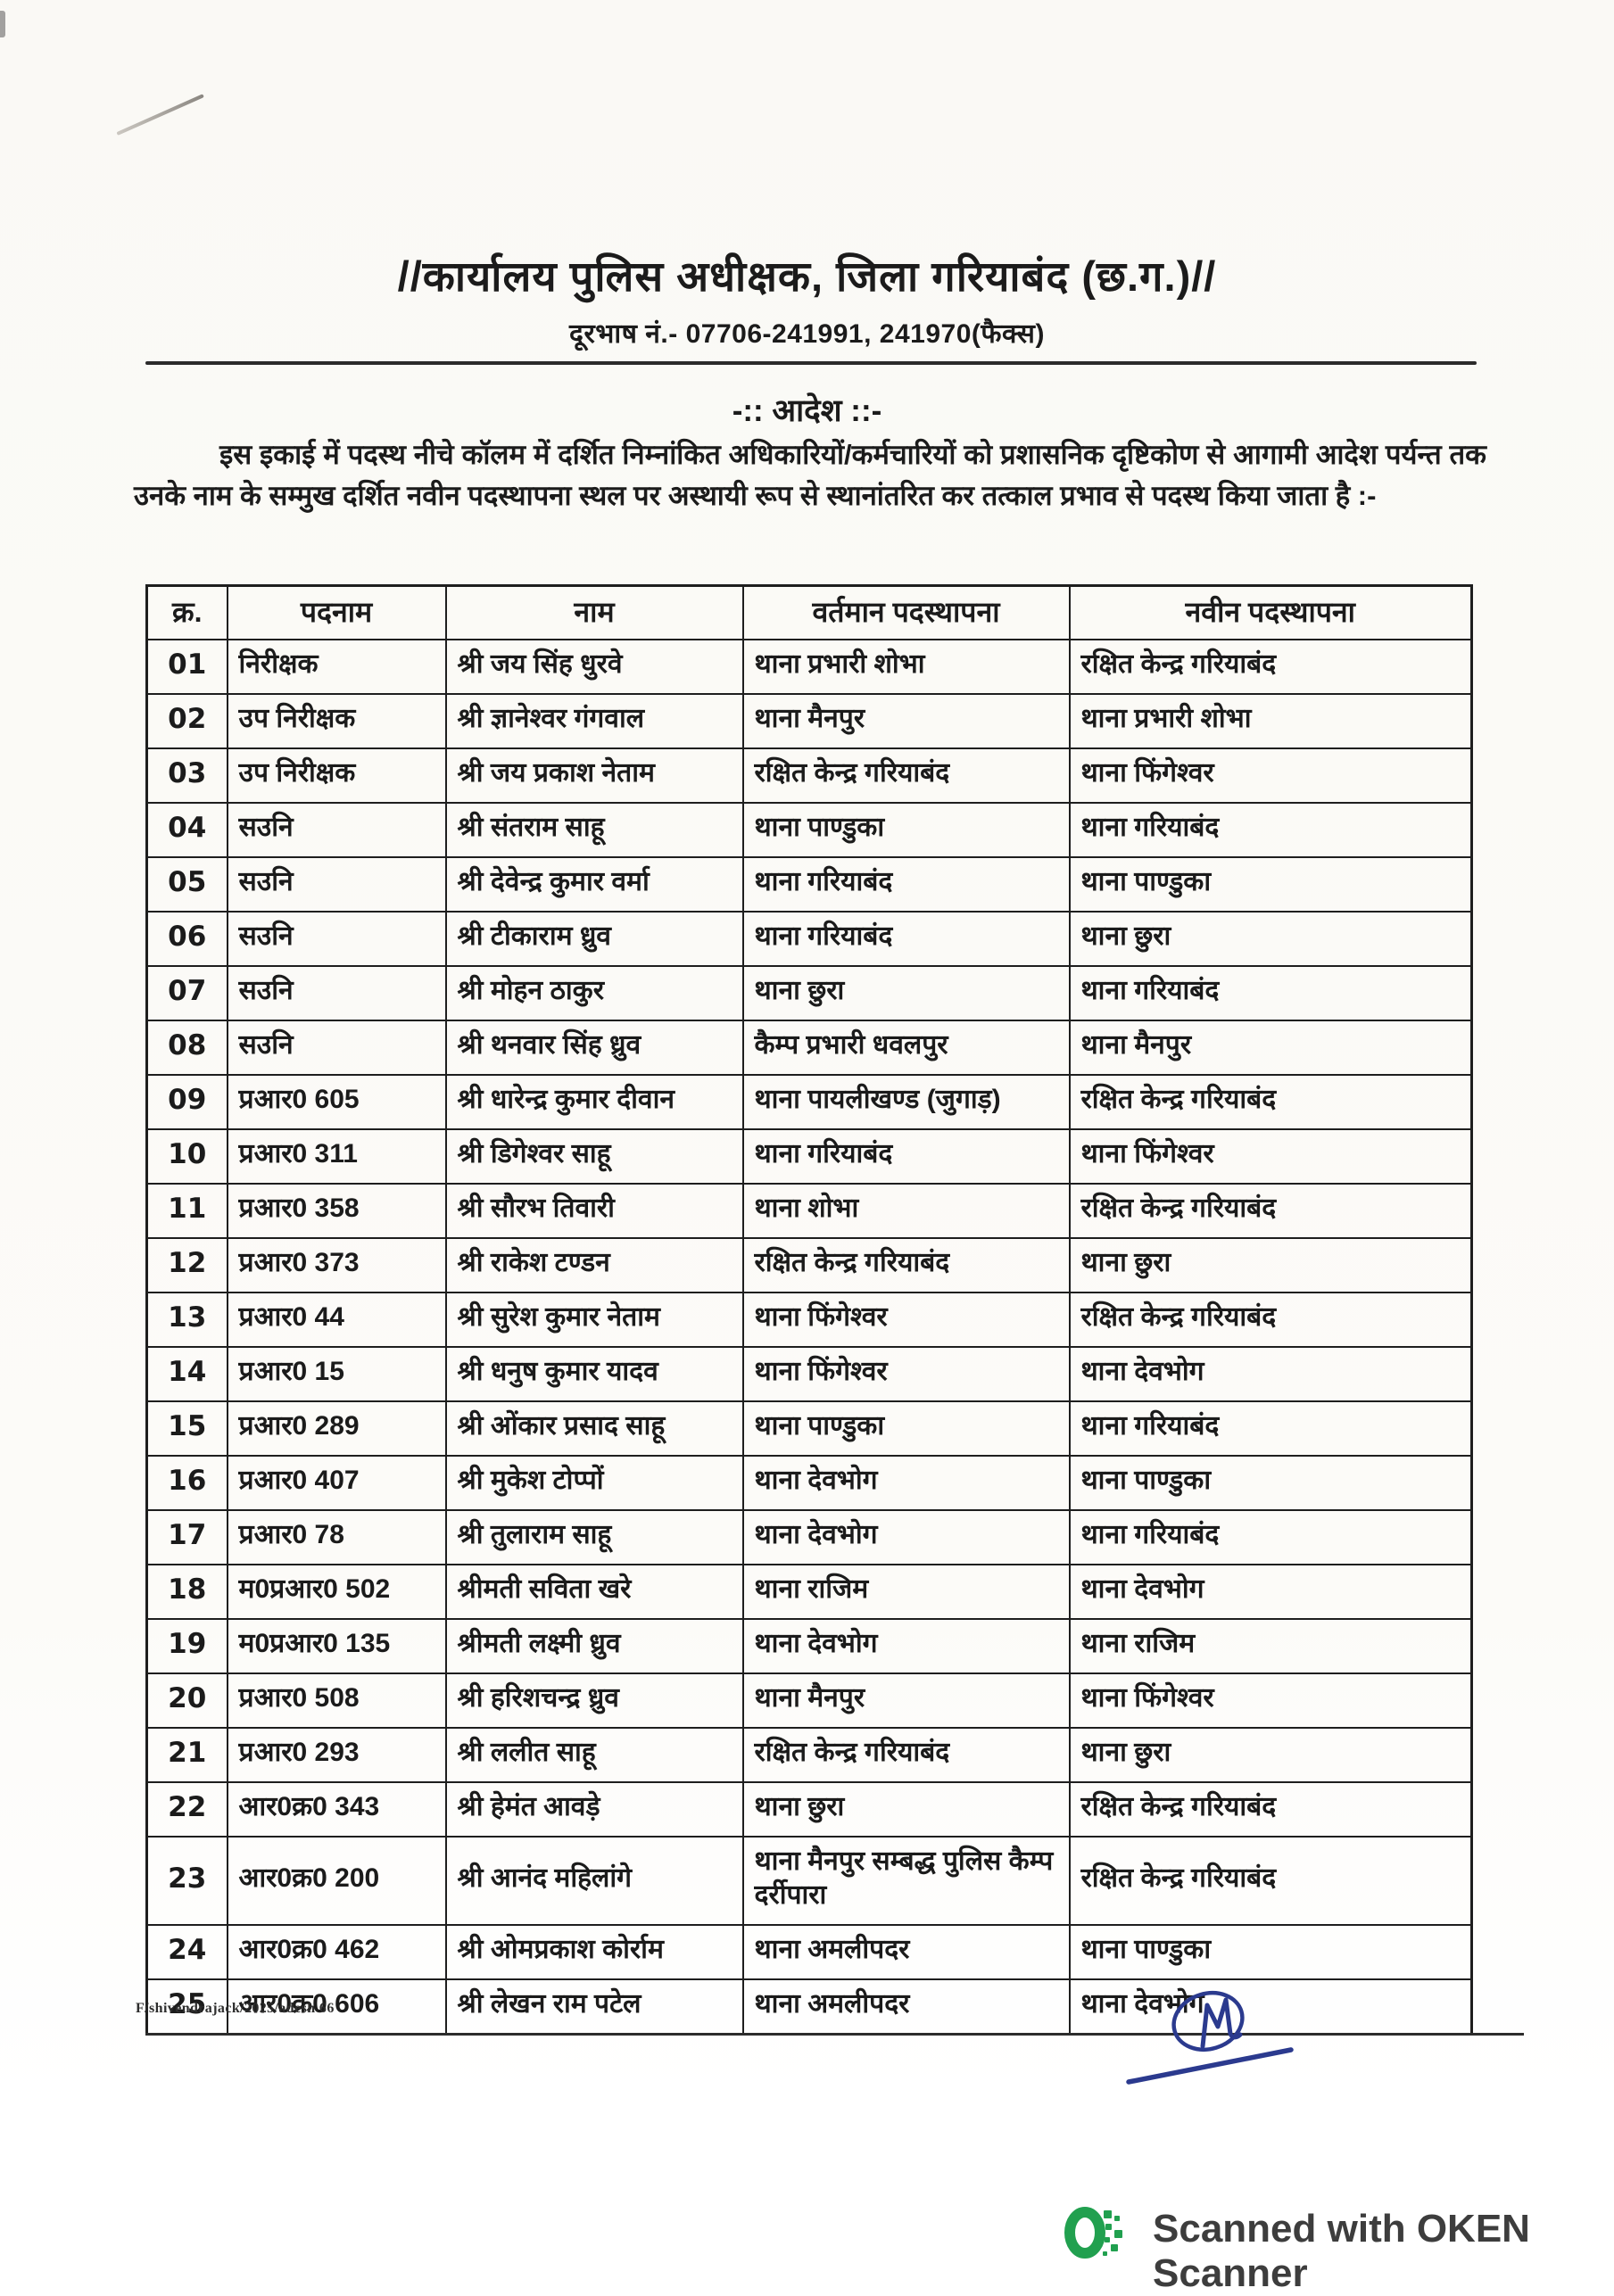  What do you see at coordinates (807, 334) in the screenshot?
I see `phone-line: दूरभाष नं.- 07706-241991, 241970(फैक्स)` at bounding box center [807, 334].